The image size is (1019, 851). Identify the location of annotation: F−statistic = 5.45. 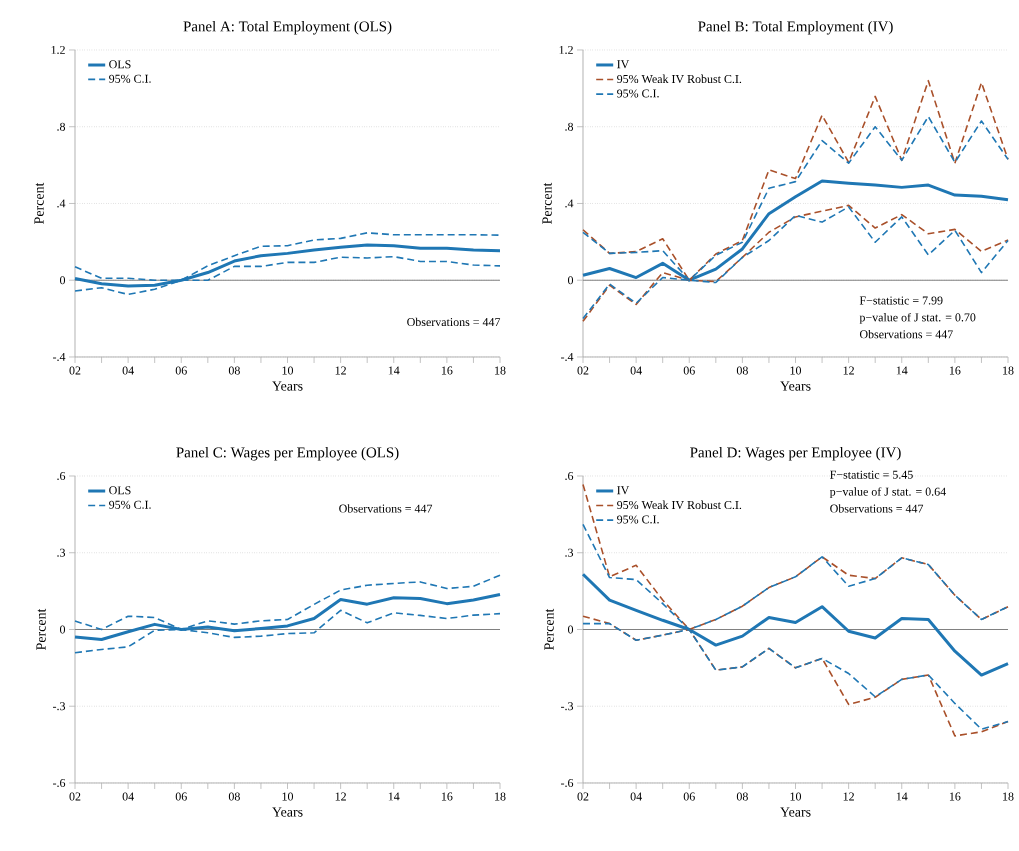
(871, 474).